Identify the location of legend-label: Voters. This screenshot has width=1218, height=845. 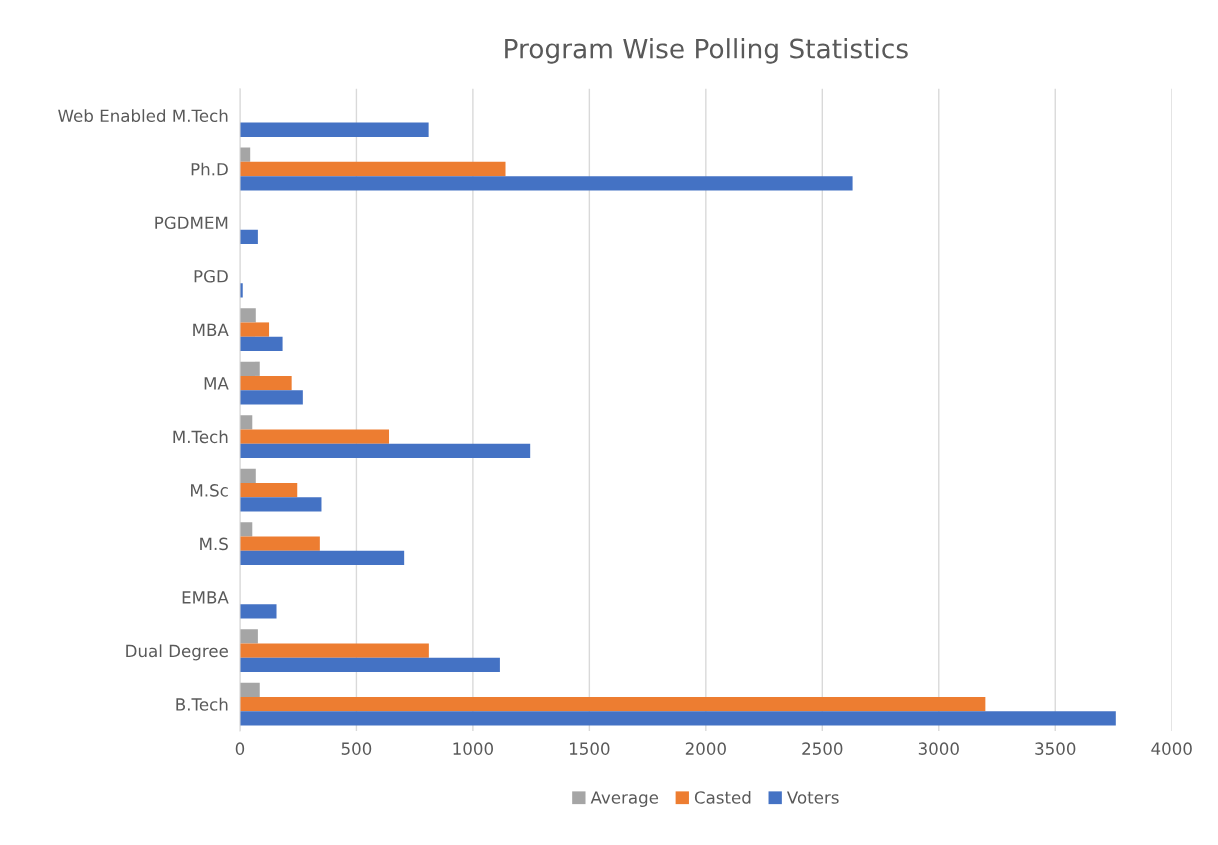
(812, 797).